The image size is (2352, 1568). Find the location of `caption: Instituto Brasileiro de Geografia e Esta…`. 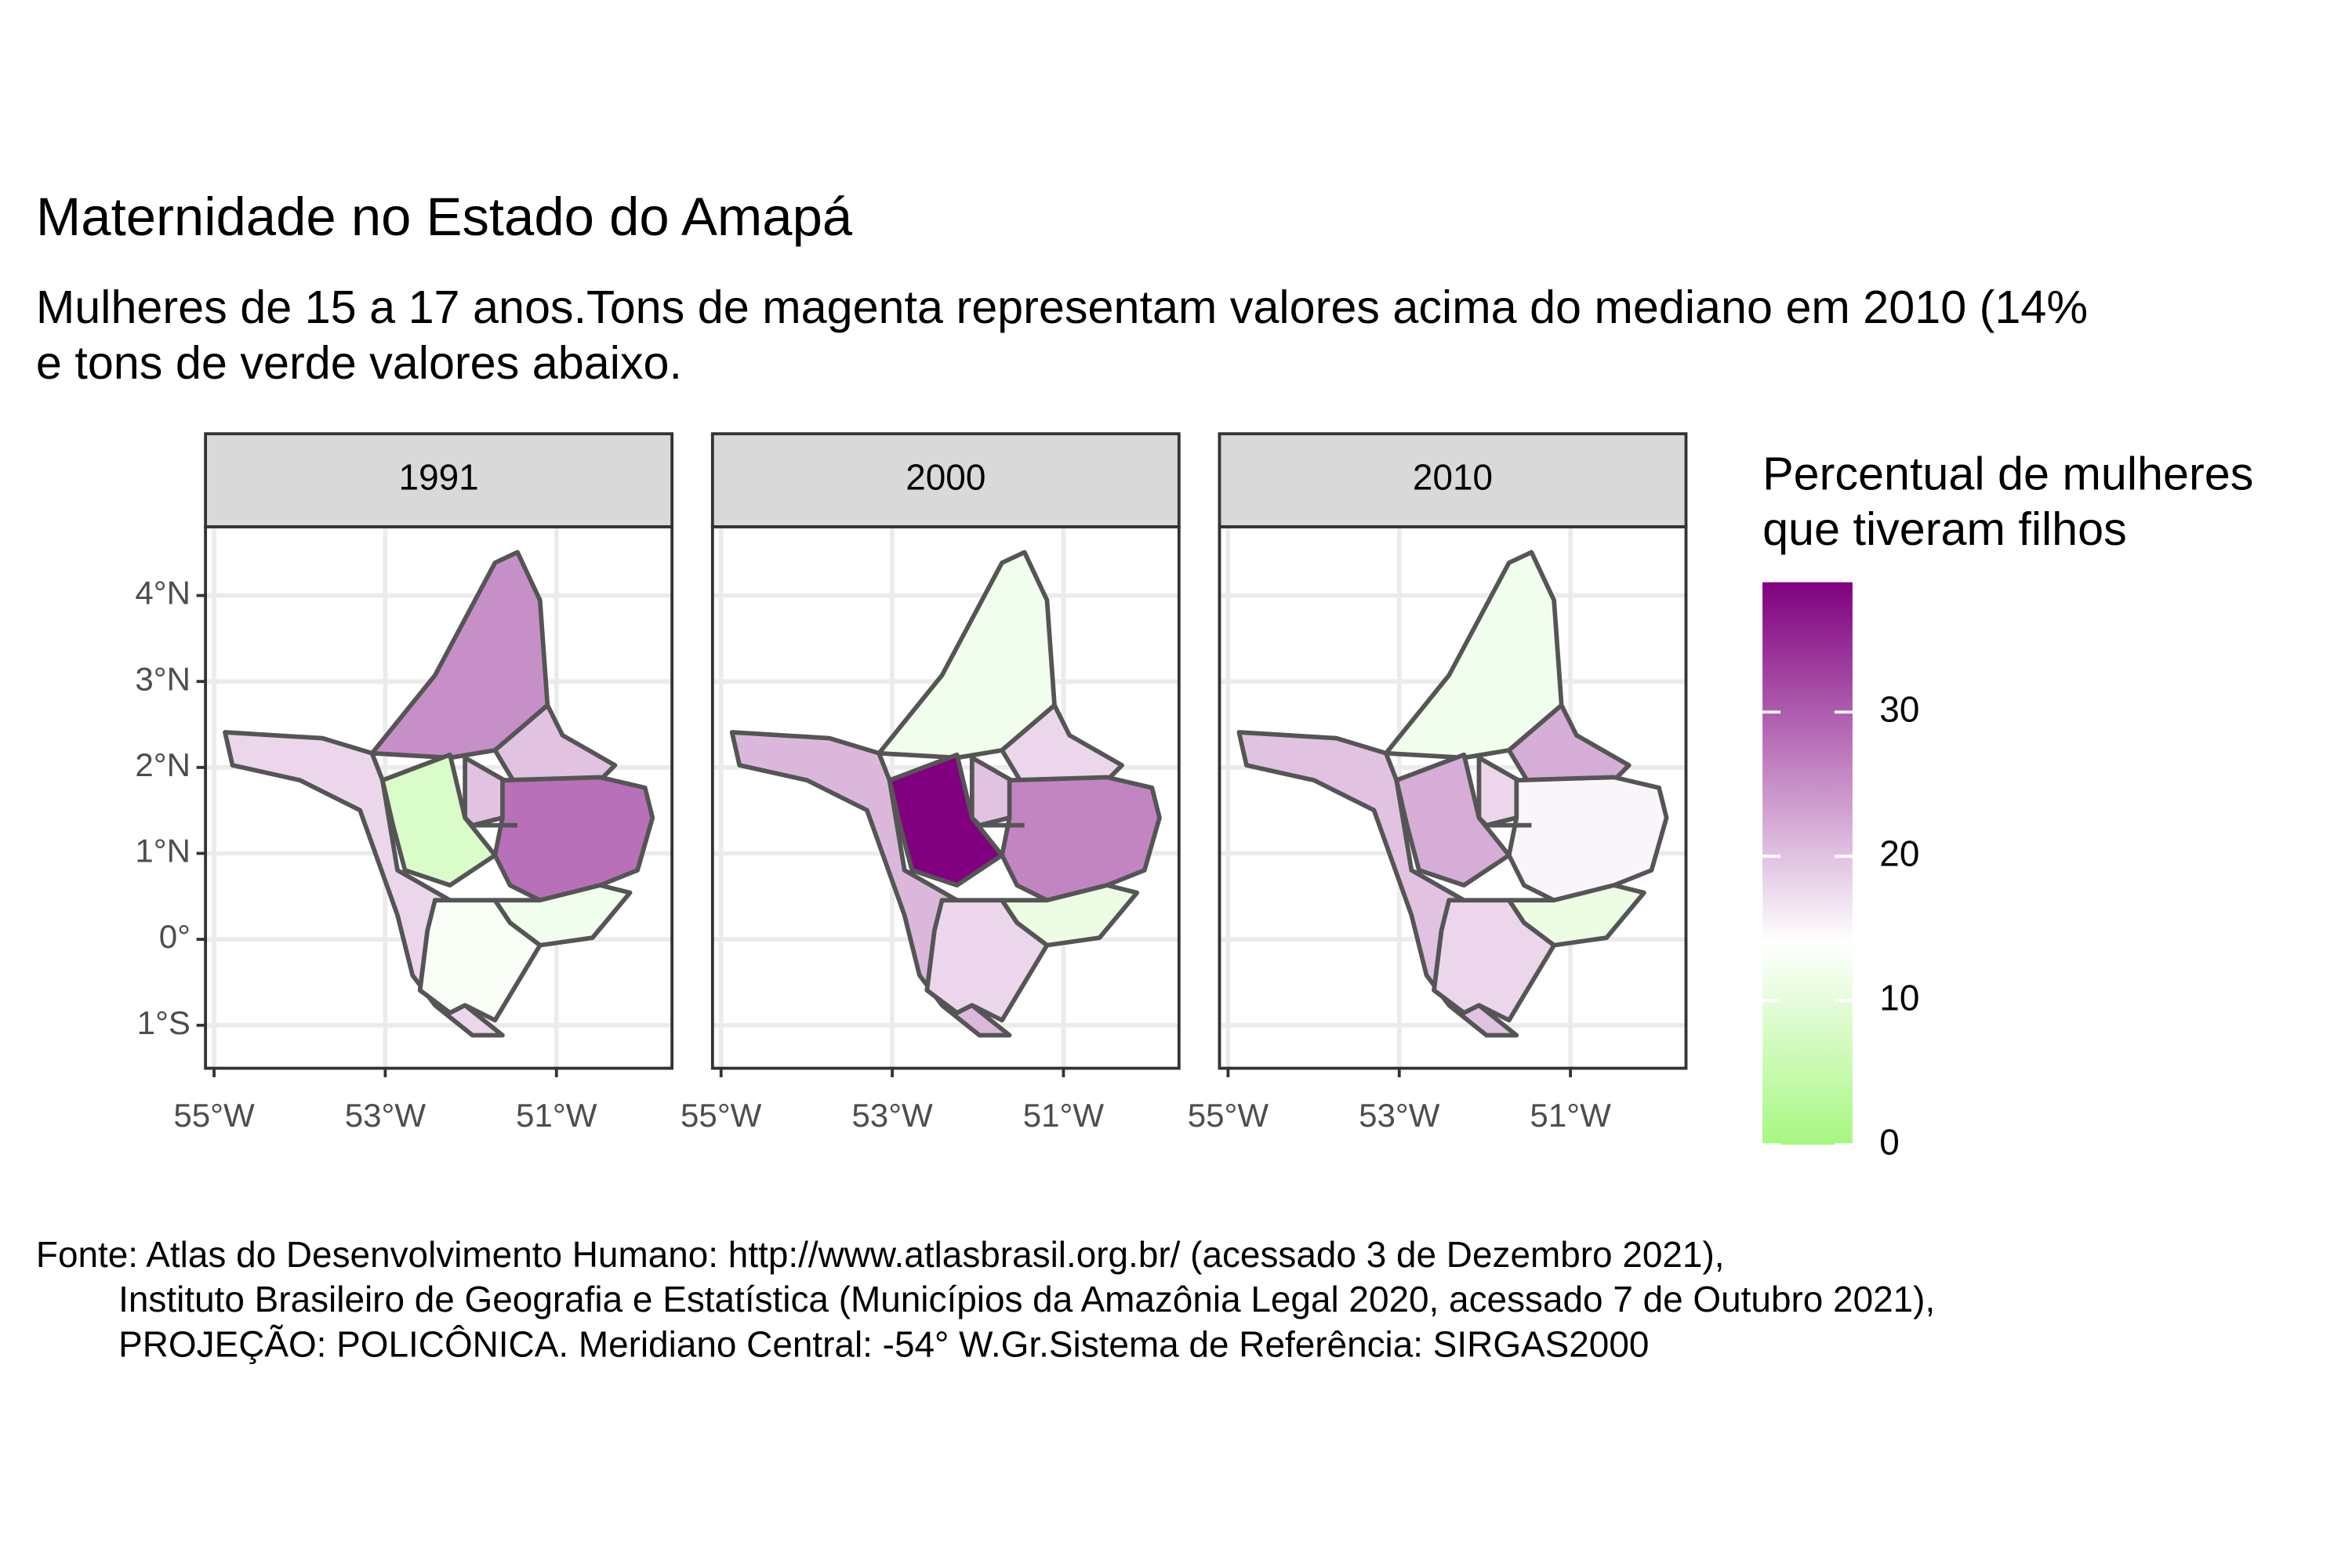

caption: Instituto Brasileiro de Geografia e Esta… is located at coordinates (1026, 1299).